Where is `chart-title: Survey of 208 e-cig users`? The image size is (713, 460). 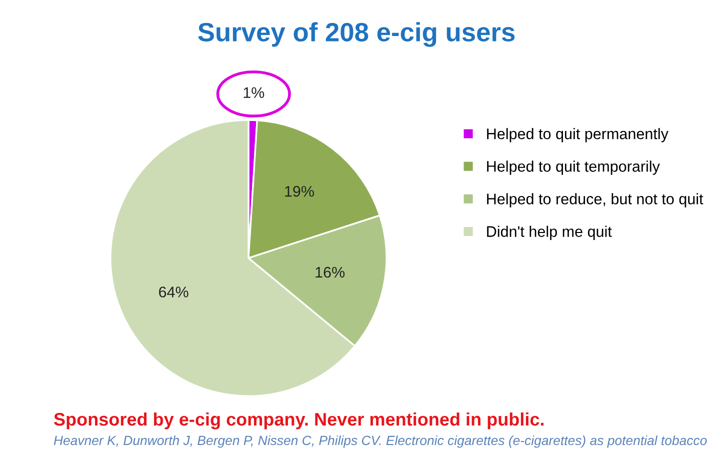
chart-title: Survey of 208 e-cig users is located at coordinates (356, 34).